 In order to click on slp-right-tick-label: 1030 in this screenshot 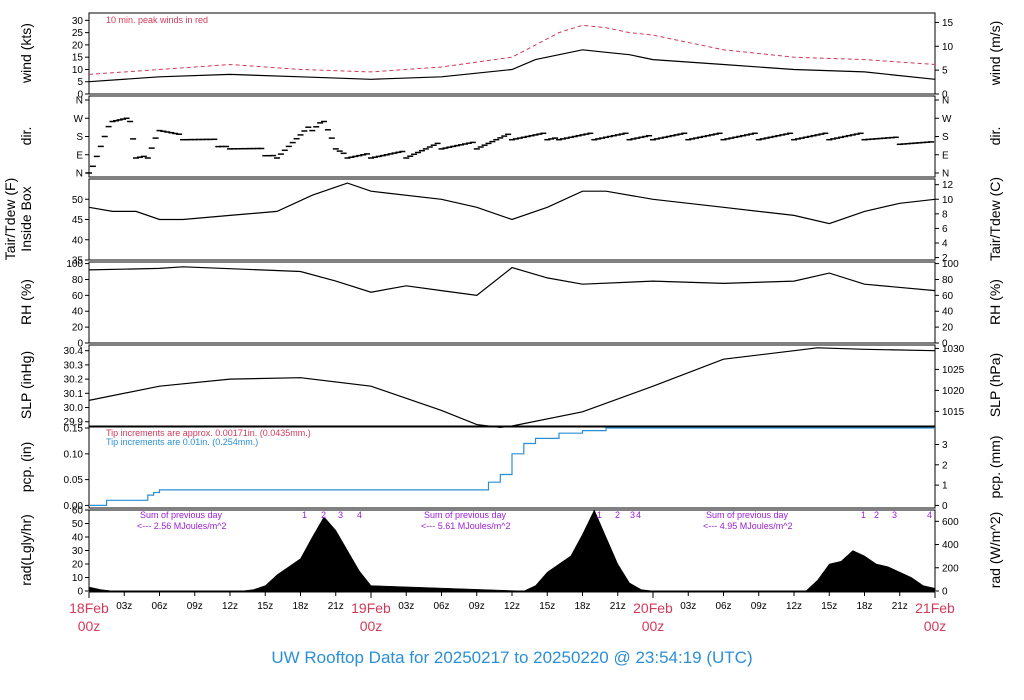, I will do `click(953, 349)`.